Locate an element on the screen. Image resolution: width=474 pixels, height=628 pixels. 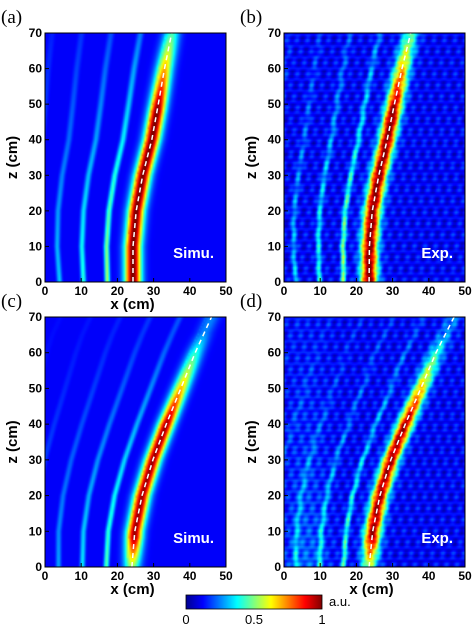
colorbar-tick-0: 0 is located at coordinates (185, 619).